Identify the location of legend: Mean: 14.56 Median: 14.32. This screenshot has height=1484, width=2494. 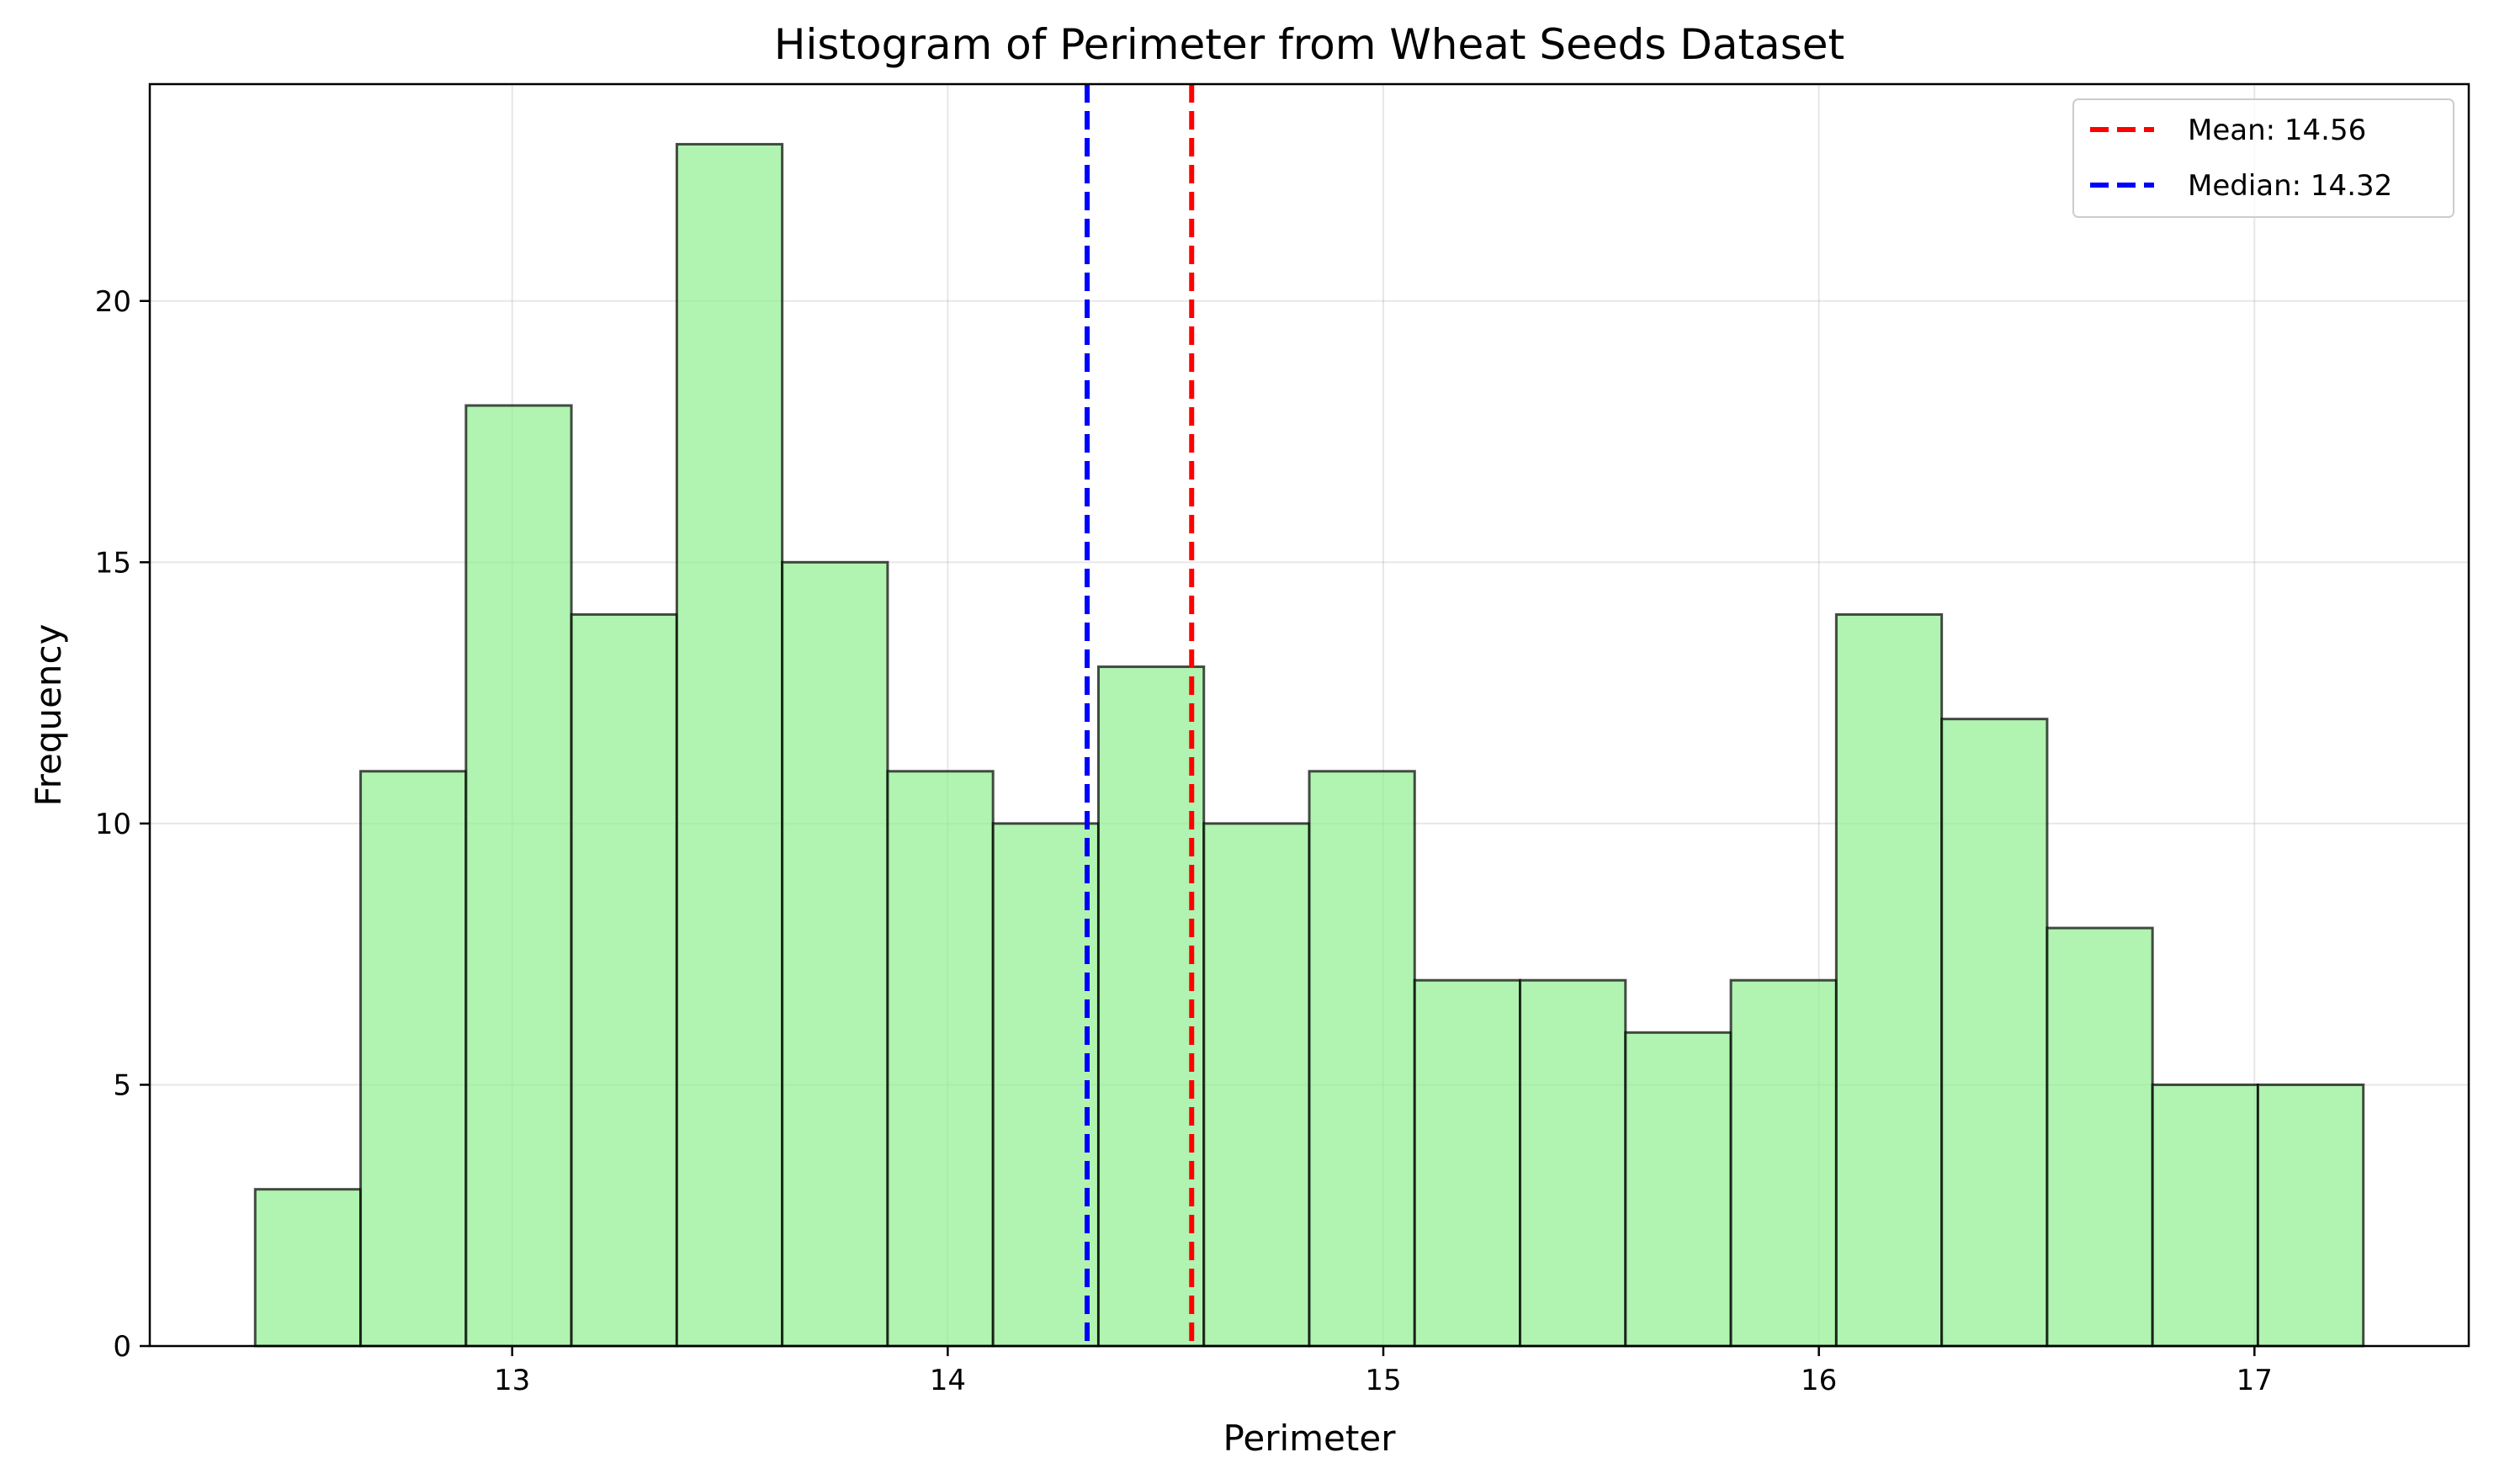
(2263, 158).